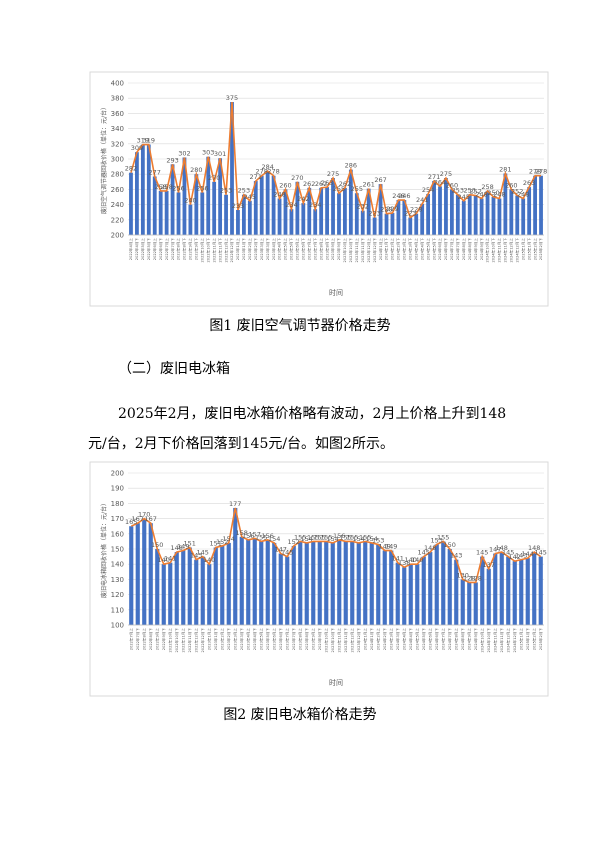 The height and width of the screenshot is (848, 600). What do you see at coordinates (336, 292) in the screenshot?
I see `x-axis-title: 时间` at bounding box center [336, 292].